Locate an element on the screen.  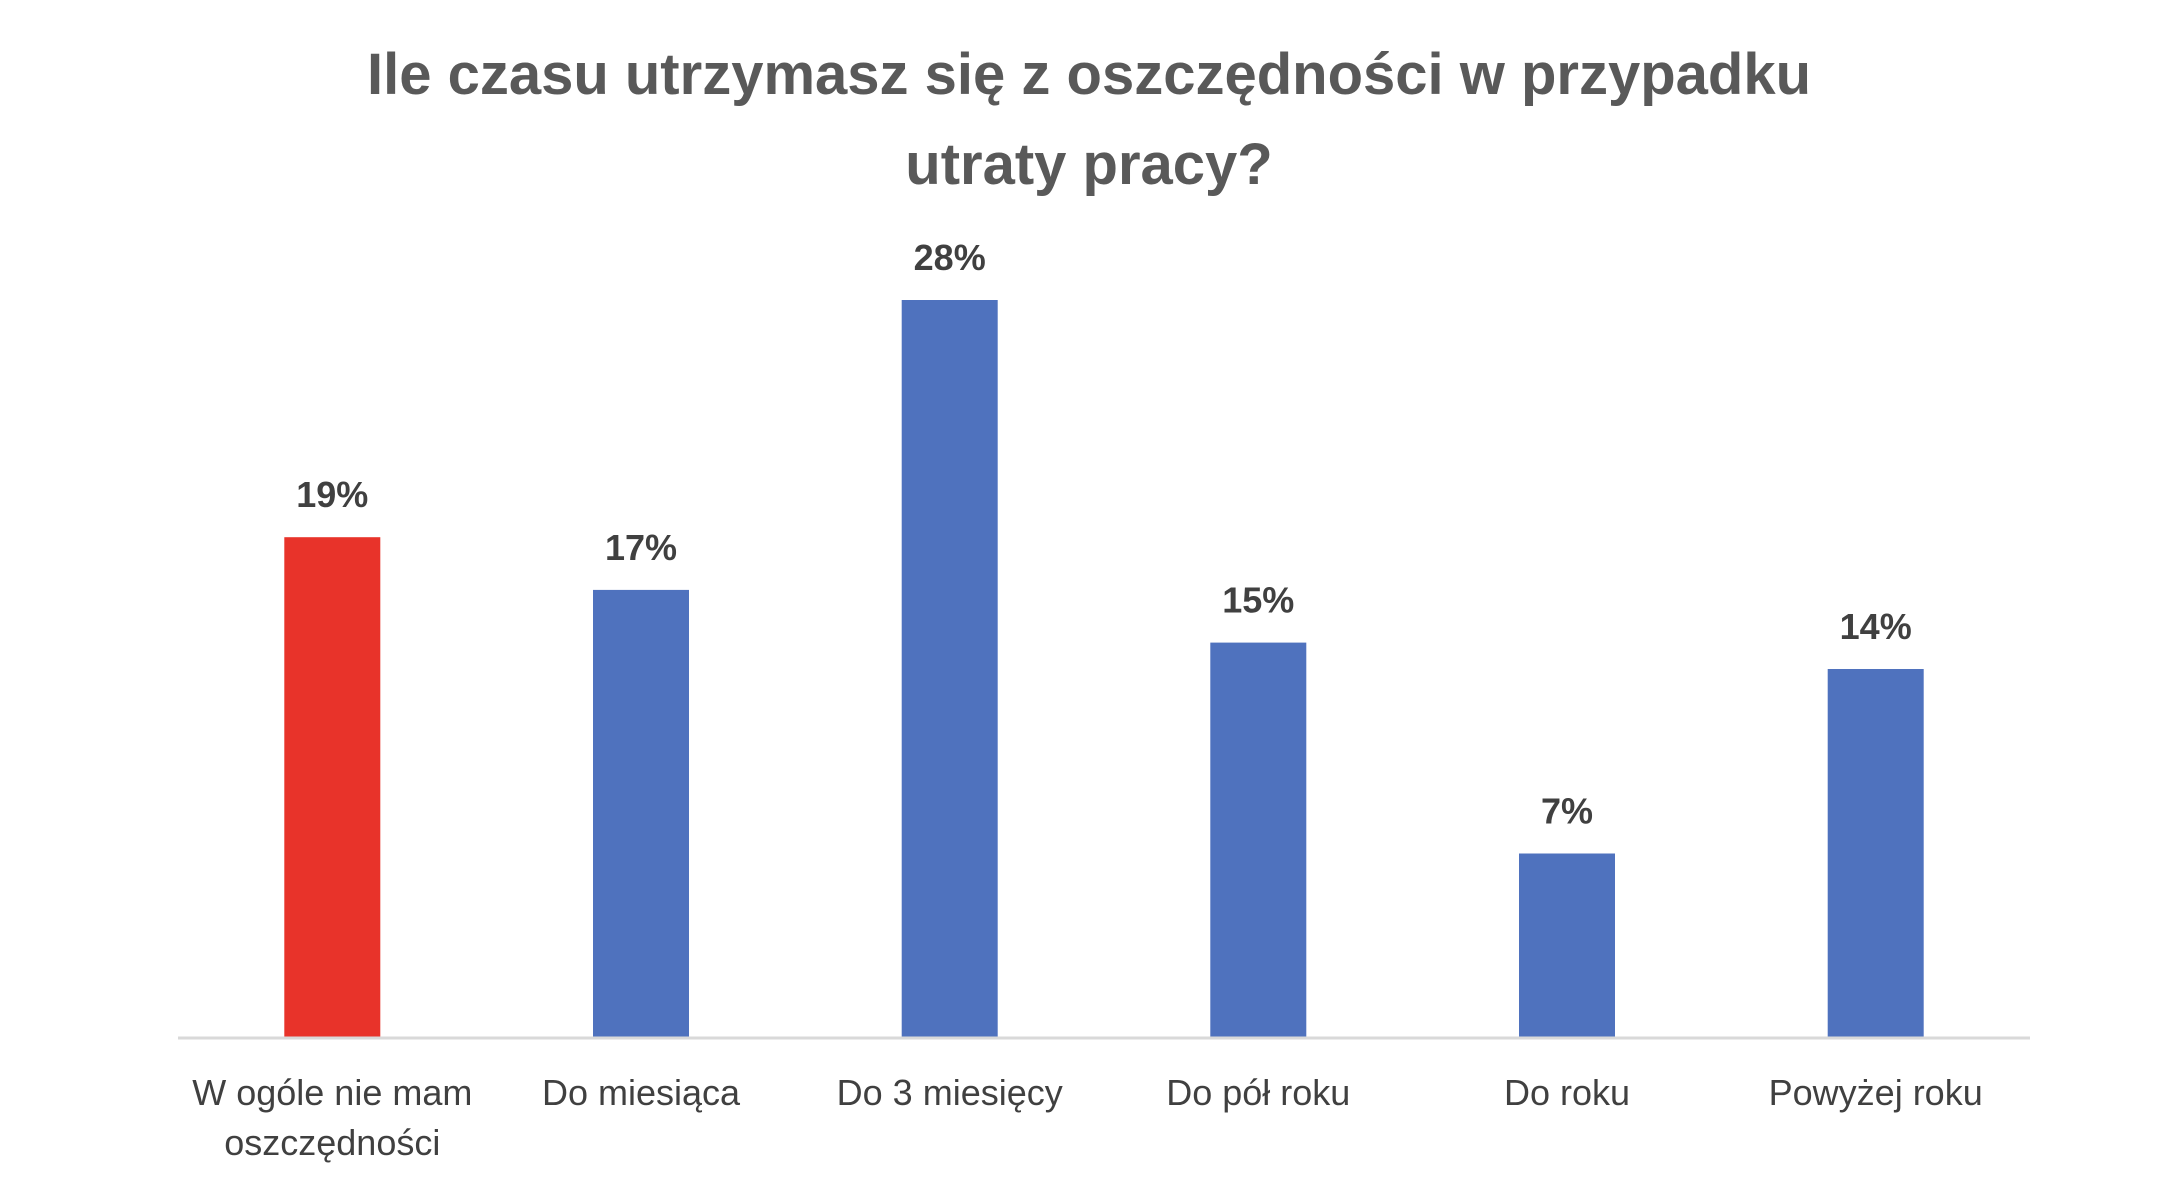
category-label-6-line-1: Powyżej roku is located at coordinates (1876, 1092).